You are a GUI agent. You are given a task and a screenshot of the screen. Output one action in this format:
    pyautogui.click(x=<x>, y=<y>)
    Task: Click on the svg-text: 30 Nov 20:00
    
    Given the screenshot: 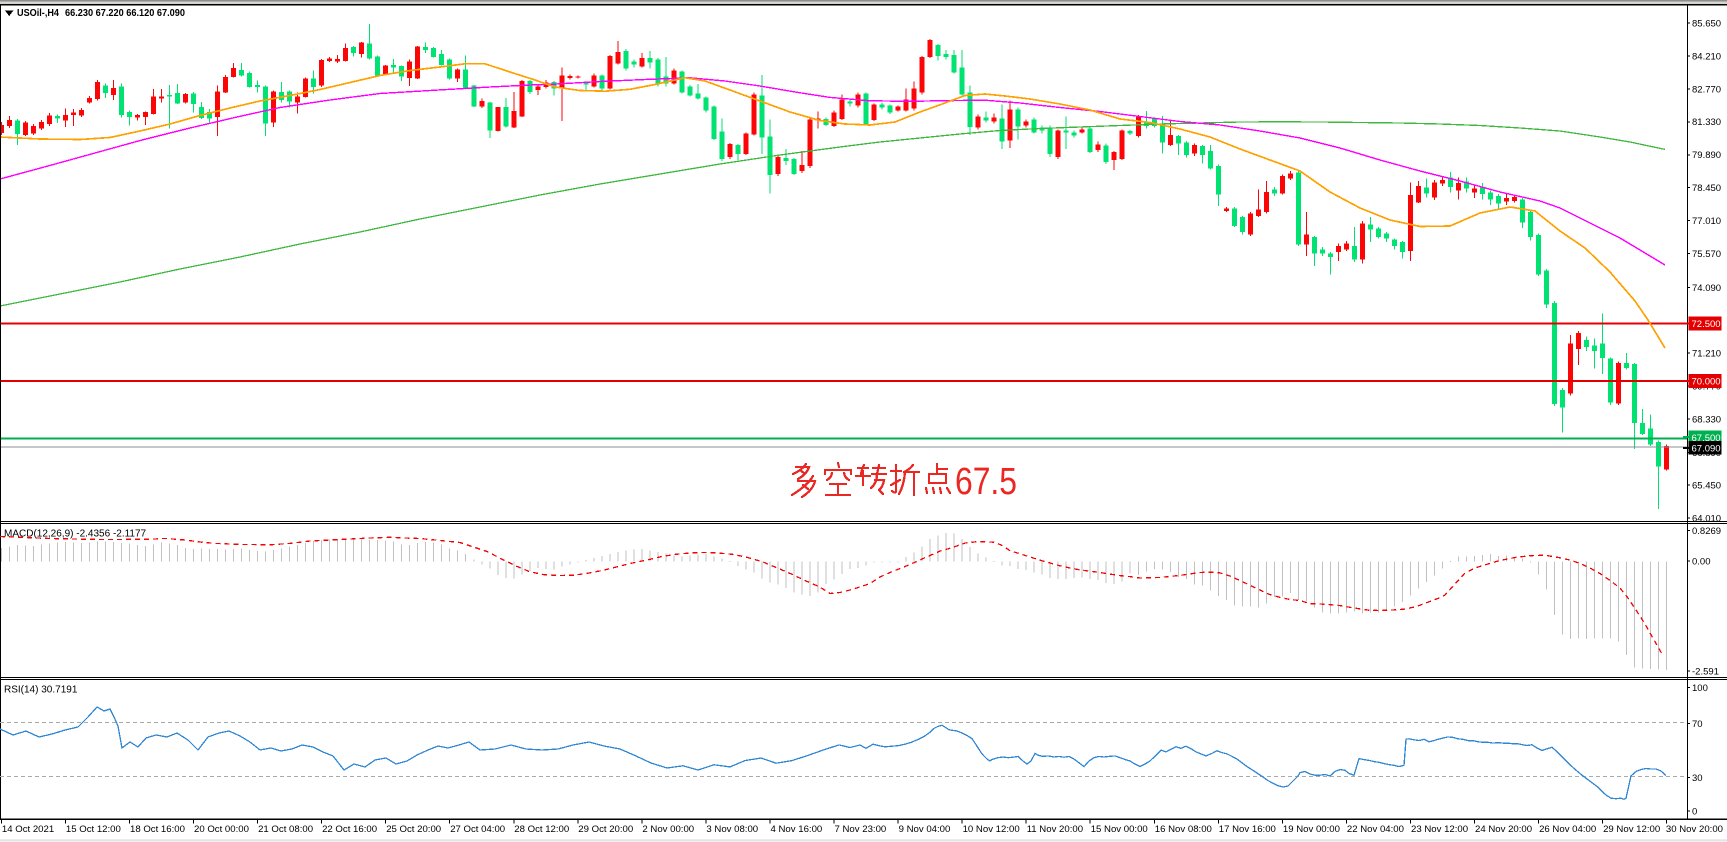 What is the action you would take?
    pyautogui.click(x=1694, y=829)
    